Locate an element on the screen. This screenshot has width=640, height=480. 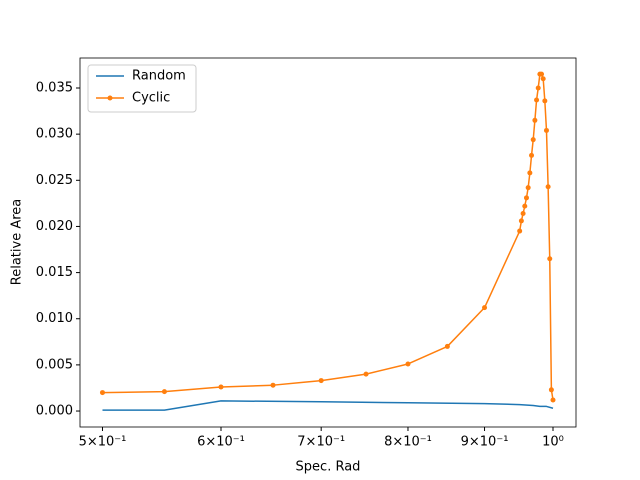
line-series is located at coordinates (328, 405).